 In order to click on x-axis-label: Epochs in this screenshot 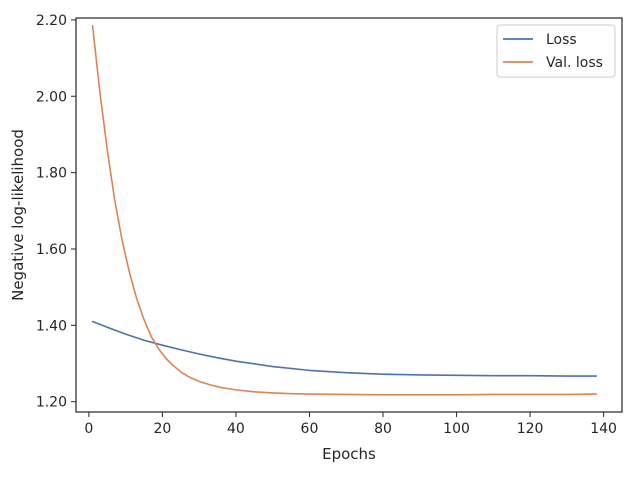, I will do `click(349, 454)`.